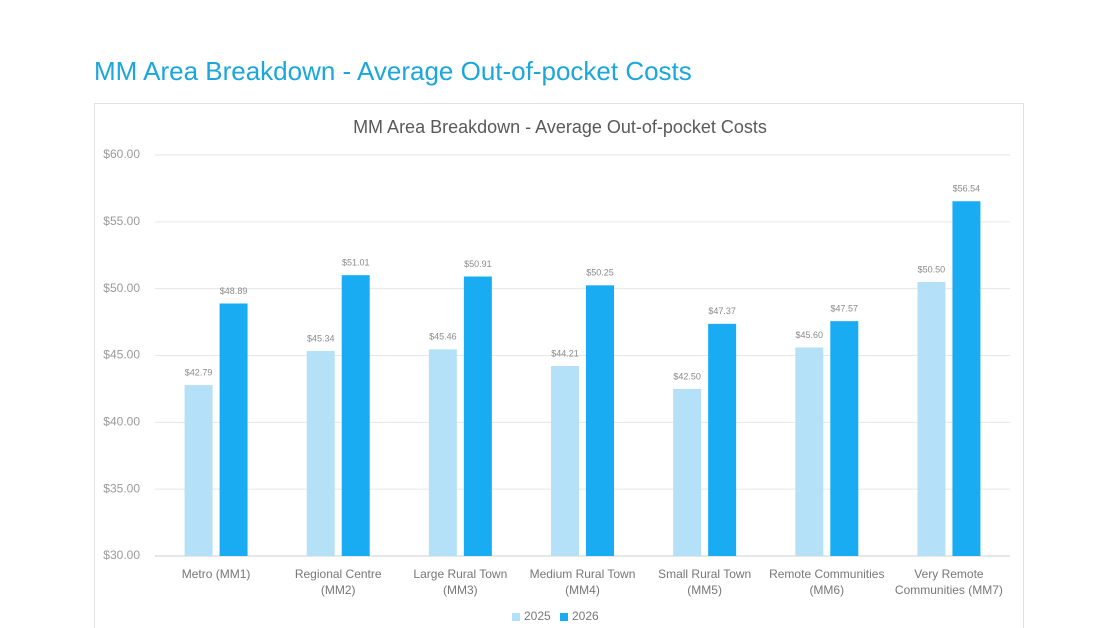  I want to click on value-label: $47.57, so click(845, 309).